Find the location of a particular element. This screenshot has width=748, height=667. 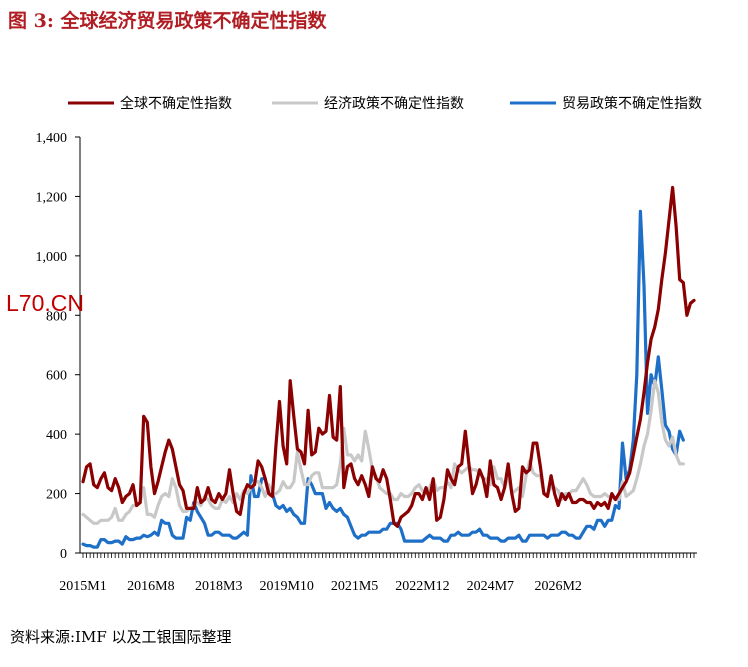

legend-label: 贸易政策不确定性指数 is located at coordinates (632, 103).